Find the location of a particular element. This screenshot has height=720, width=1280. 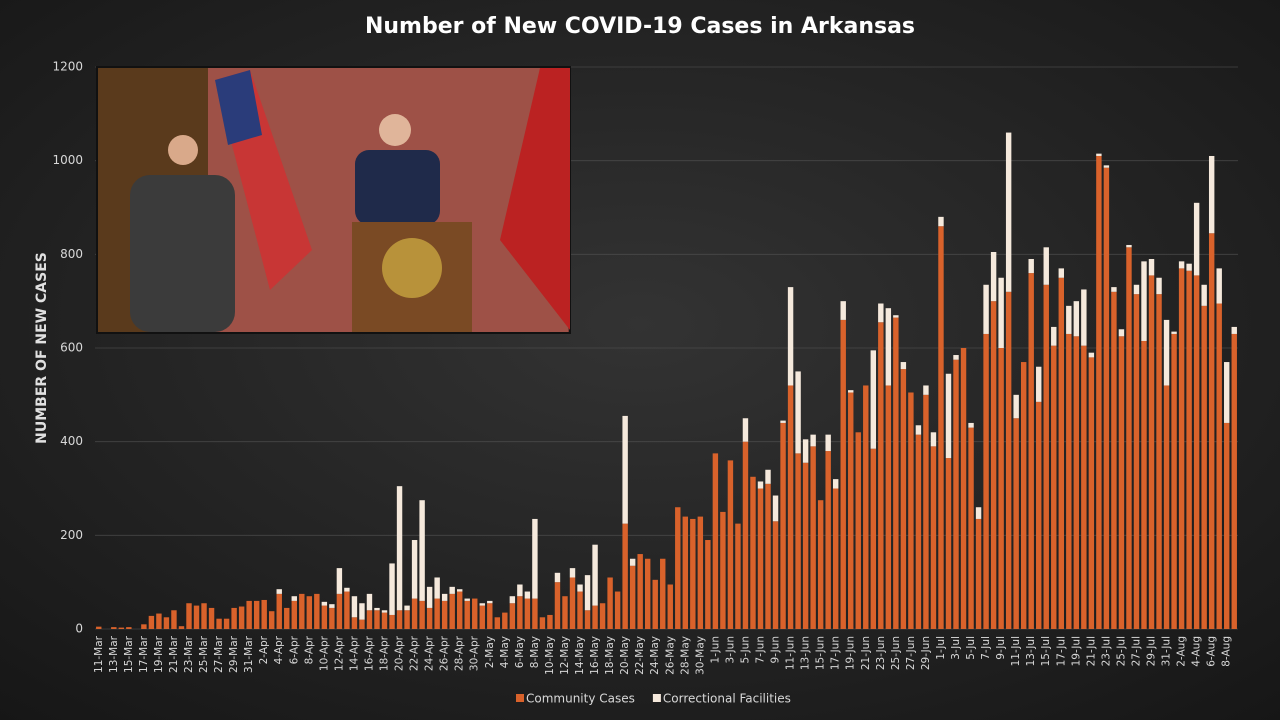

legend-label: Correctional Facilities is located at coordinates (727, 699).